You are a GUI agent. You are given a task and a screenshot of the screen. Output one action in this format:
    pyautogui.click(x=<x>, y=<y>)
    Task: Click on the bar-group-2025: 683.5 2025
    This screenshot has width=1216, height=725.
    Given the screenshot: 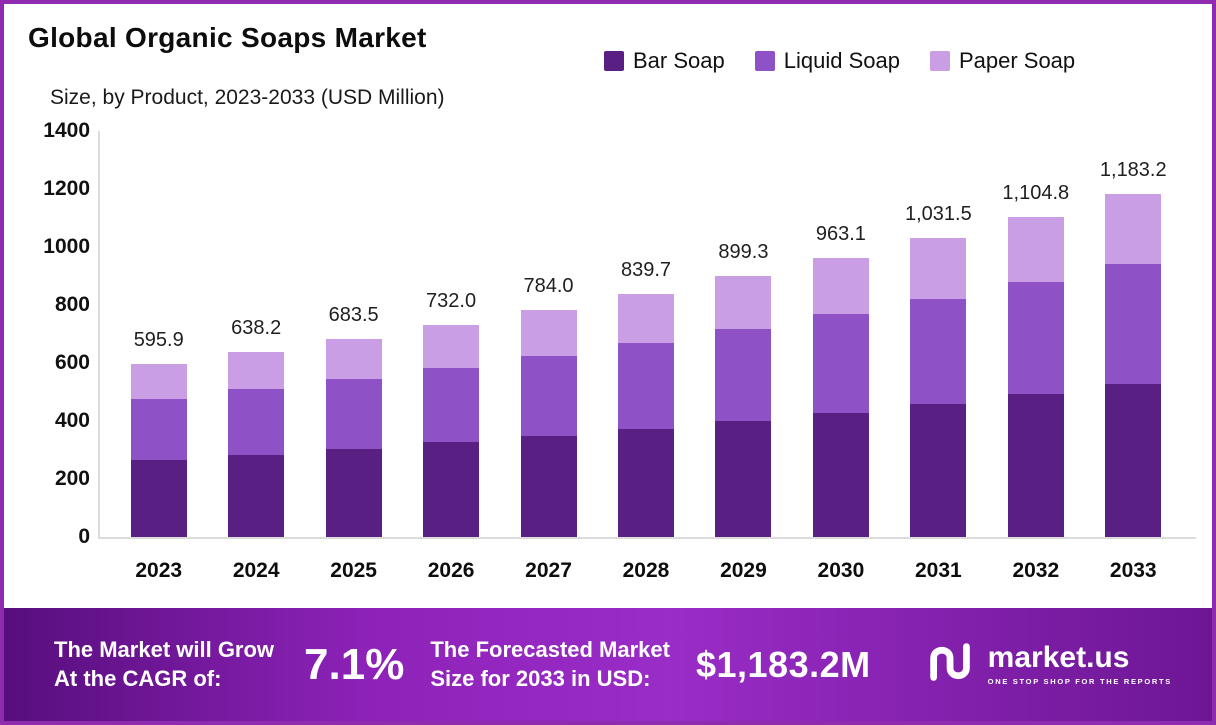 What is the action you would take?
    pyautogui.click(x=353, y=356)
    